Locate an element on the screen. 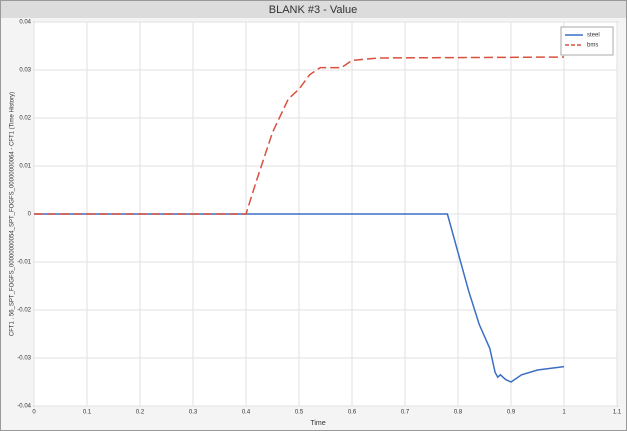 This screenshot has width=627, height=431. x-tick-label: 1.1 is located at coordinates (617, 413).